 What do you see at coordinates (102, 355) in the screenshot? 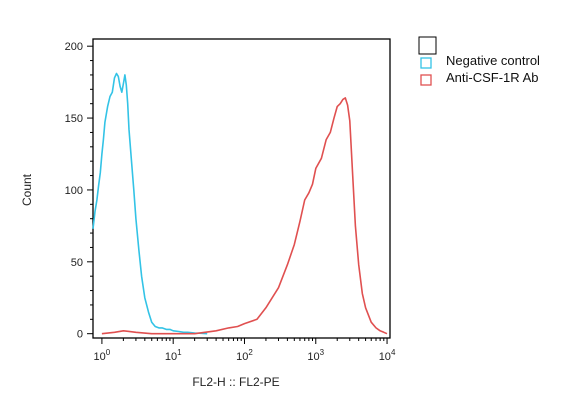
I see `x-tick-label: 10⁰` at bounding box center [102, 355].